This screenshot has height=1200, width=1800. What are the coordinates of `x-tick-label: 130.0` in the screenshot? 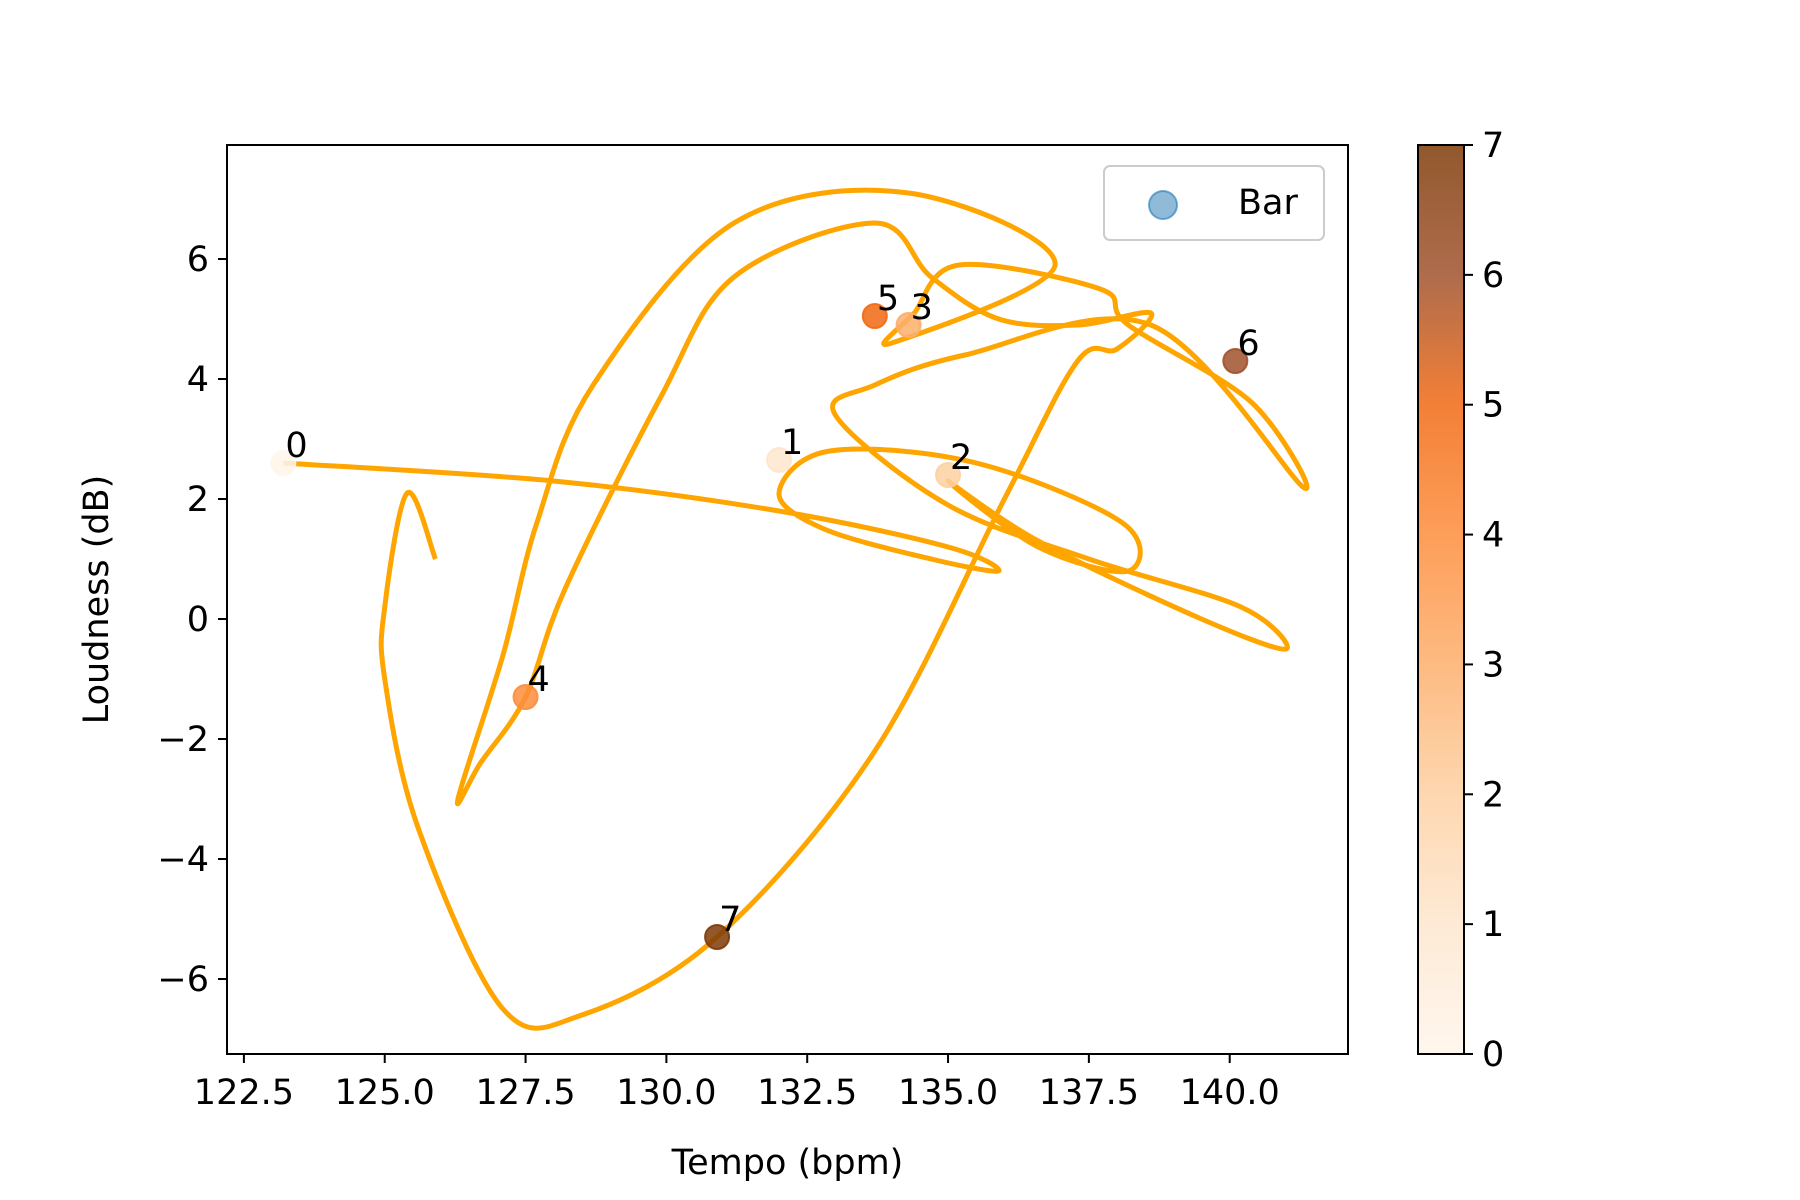 It's located at (666, 1093).